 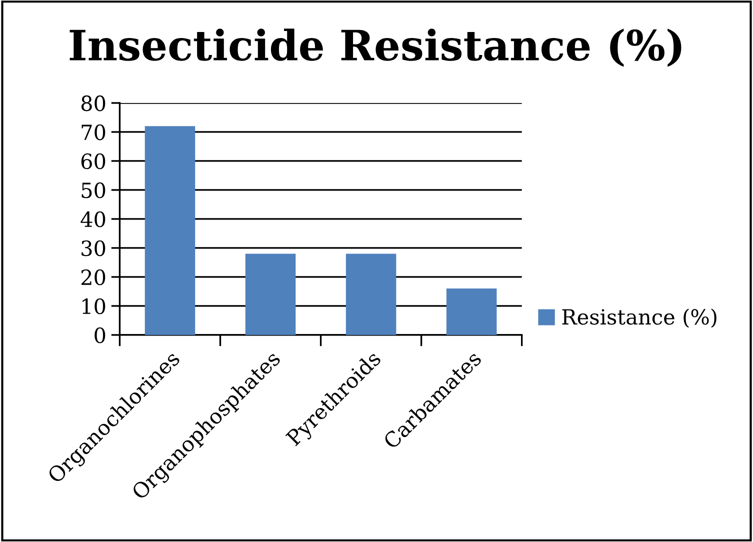 I want to click on y-tick-label: 40, so click(x=93, y=219).